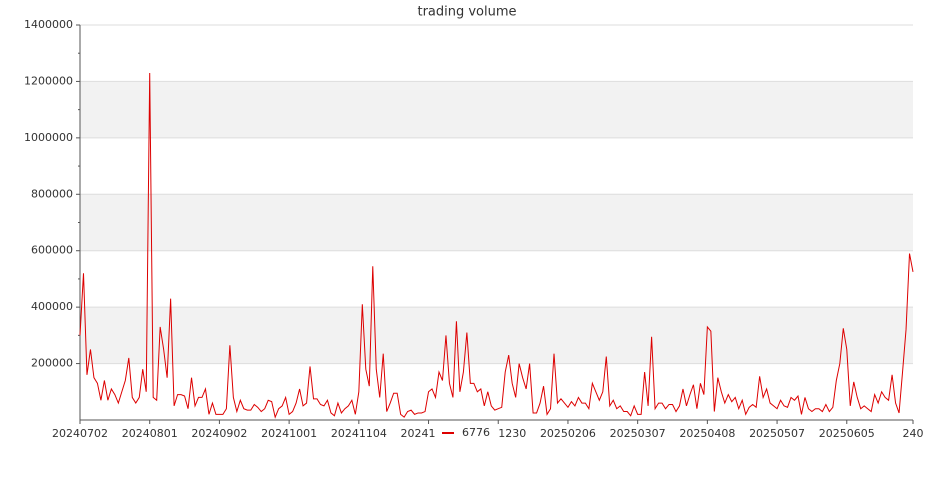 The image size is (935, 500). What do you see at coordinates (52, 363) in the screenshot?
I see `y-tick-label: 200000` at bounding box center [52, 363].